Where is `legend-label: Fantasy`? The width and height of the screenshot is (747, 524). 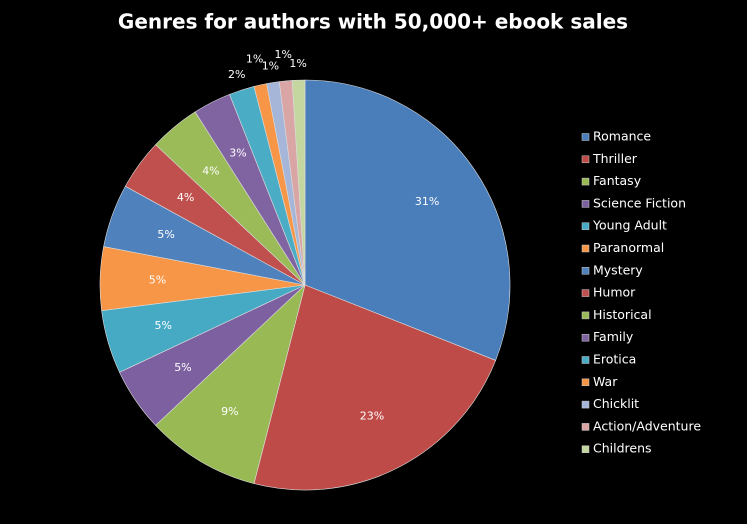 legend-label: Fantasy is located at coordinates (617, 180).